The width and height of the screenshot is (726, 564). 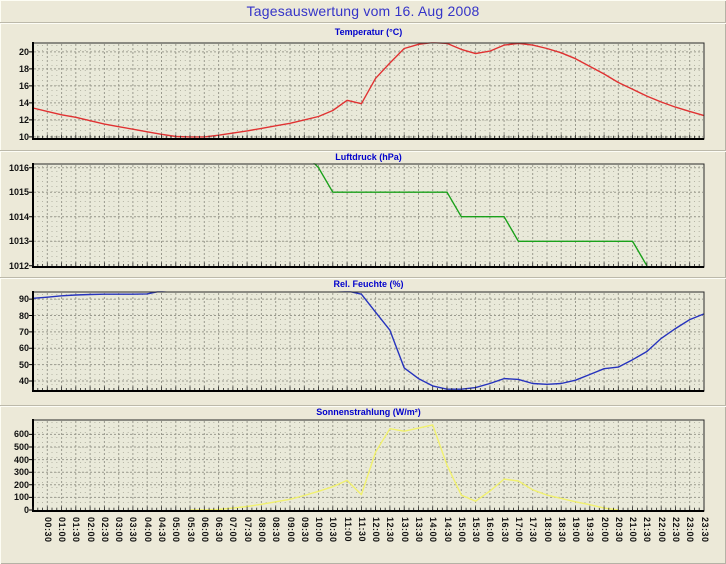 I want to click on radiation-line, so click(x=404, y=467).